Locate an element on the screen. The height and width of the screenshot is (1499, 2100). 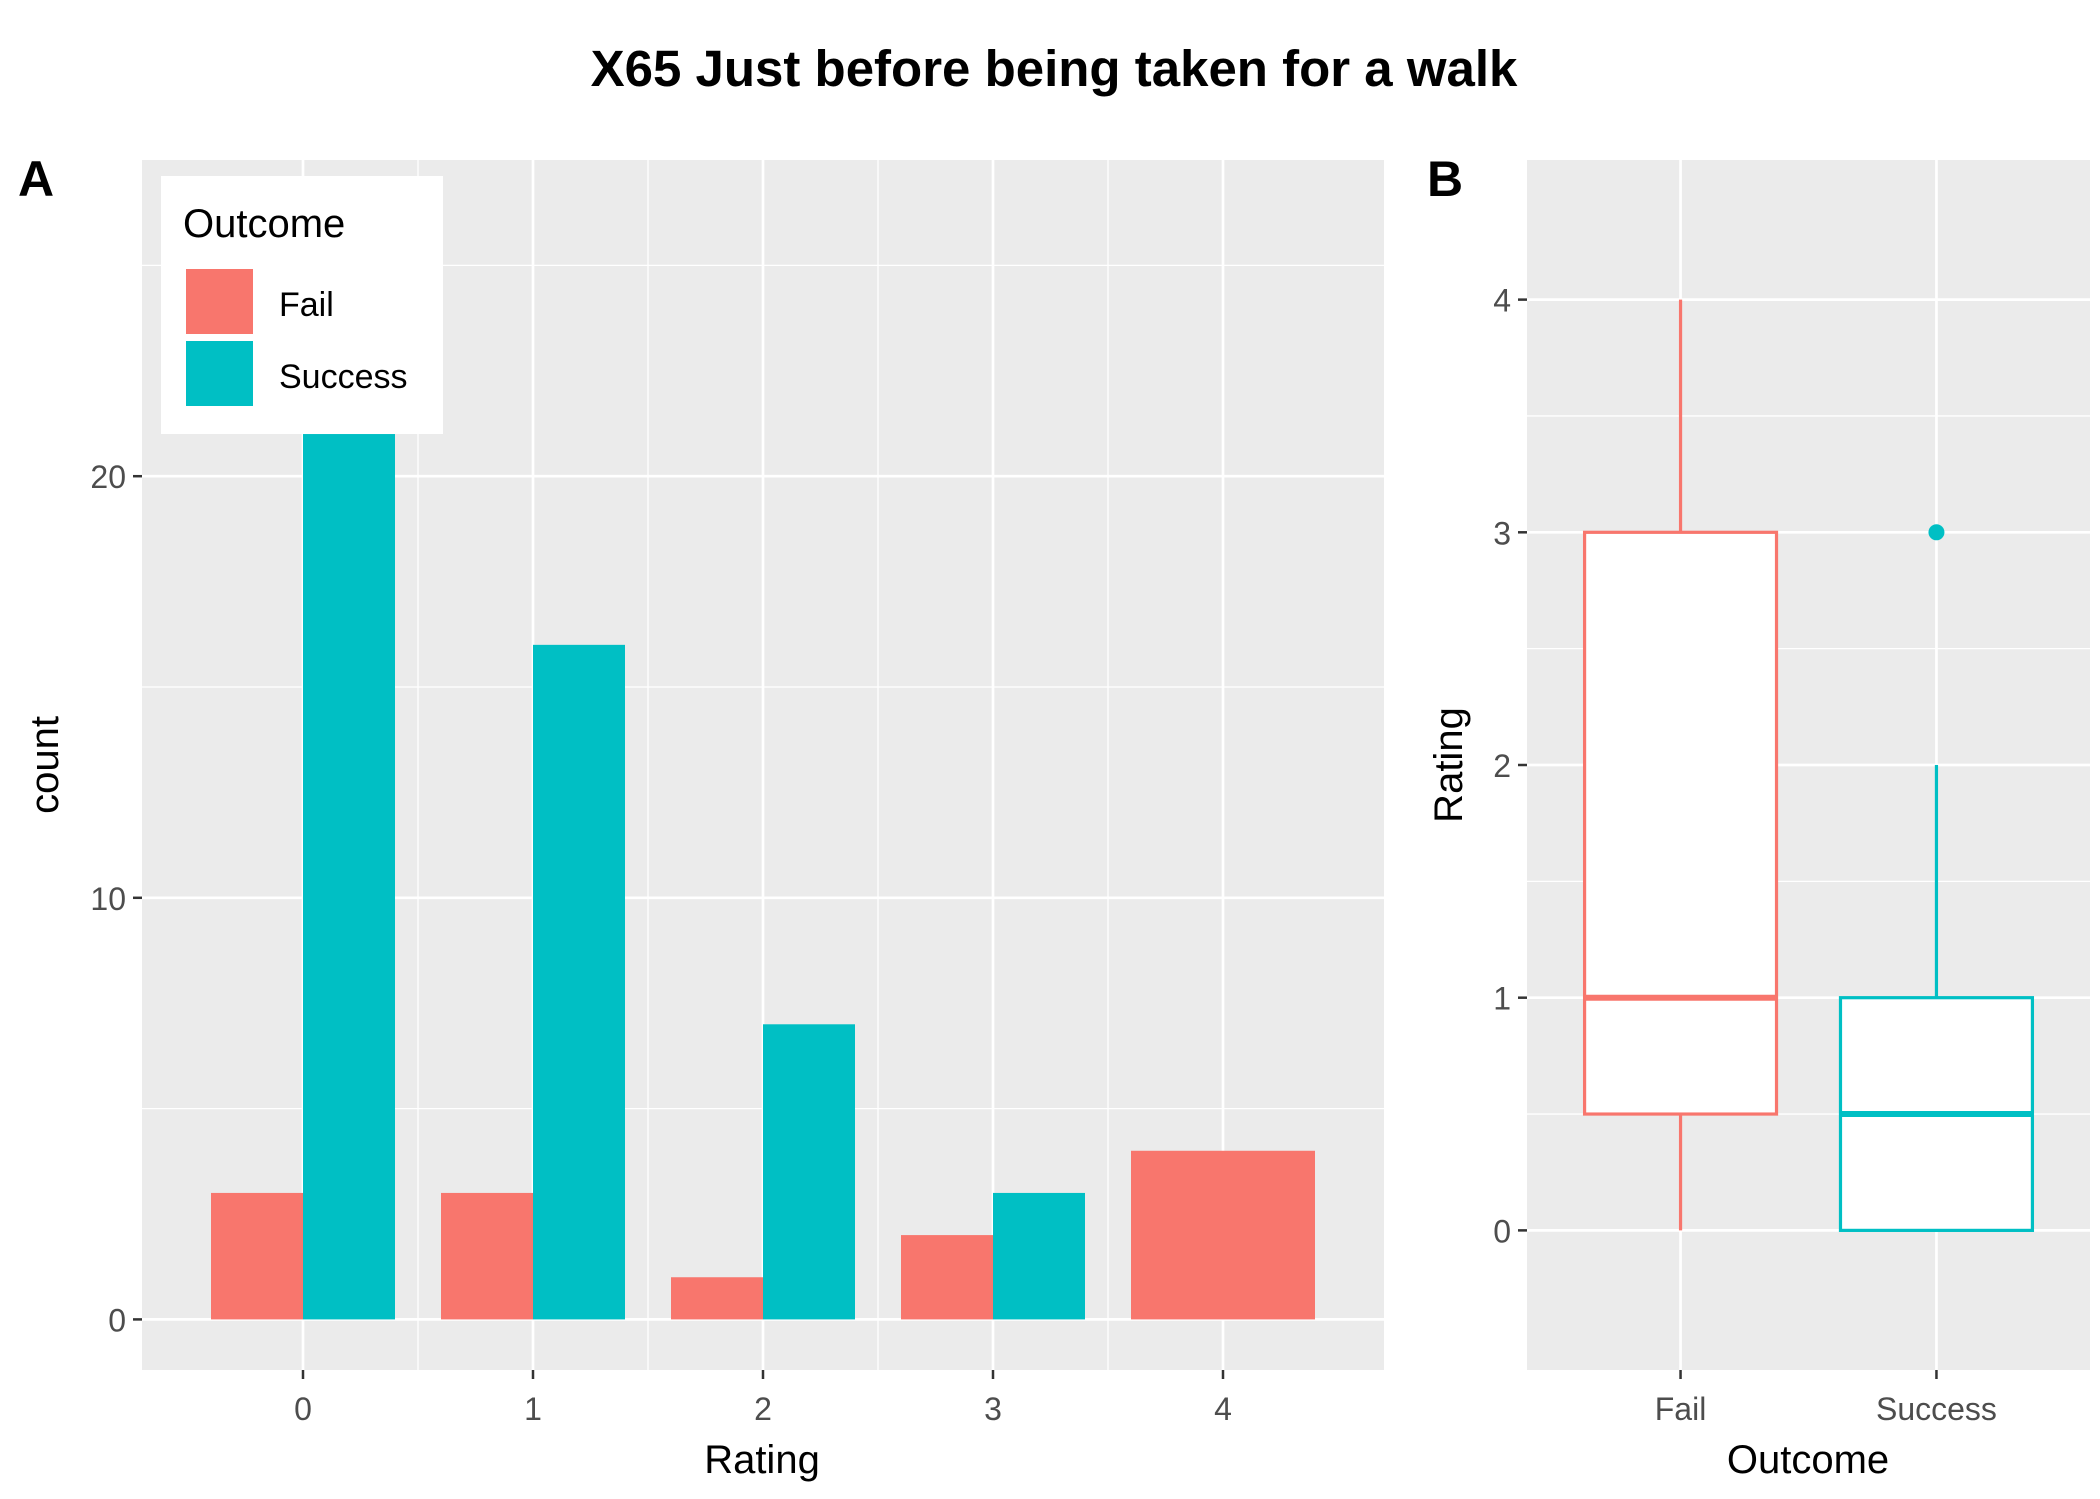
legend-label-fail: Fail is located at coordinates (306, 305).